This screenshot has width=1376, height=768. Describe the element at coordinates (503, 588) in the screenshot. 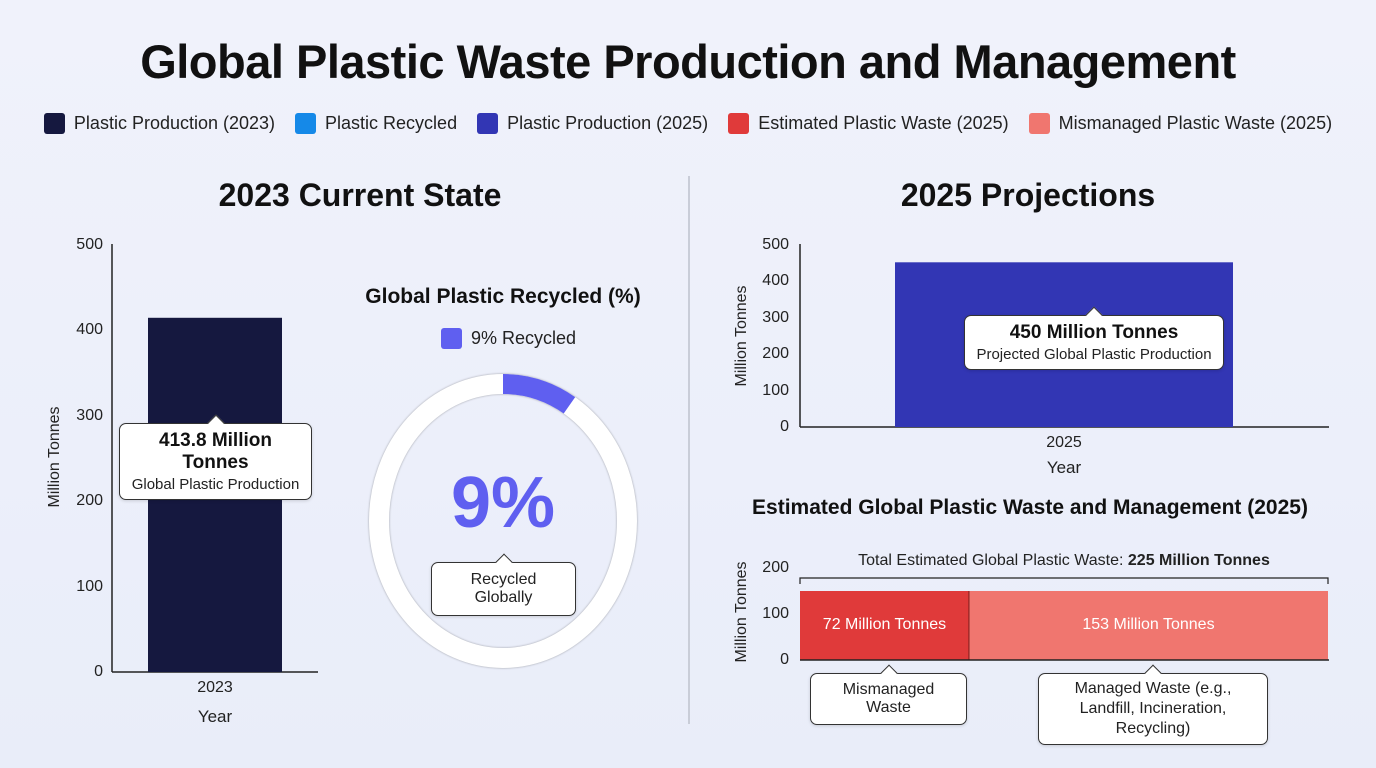

I see `annotation-label: Recycled Globally` at that location.